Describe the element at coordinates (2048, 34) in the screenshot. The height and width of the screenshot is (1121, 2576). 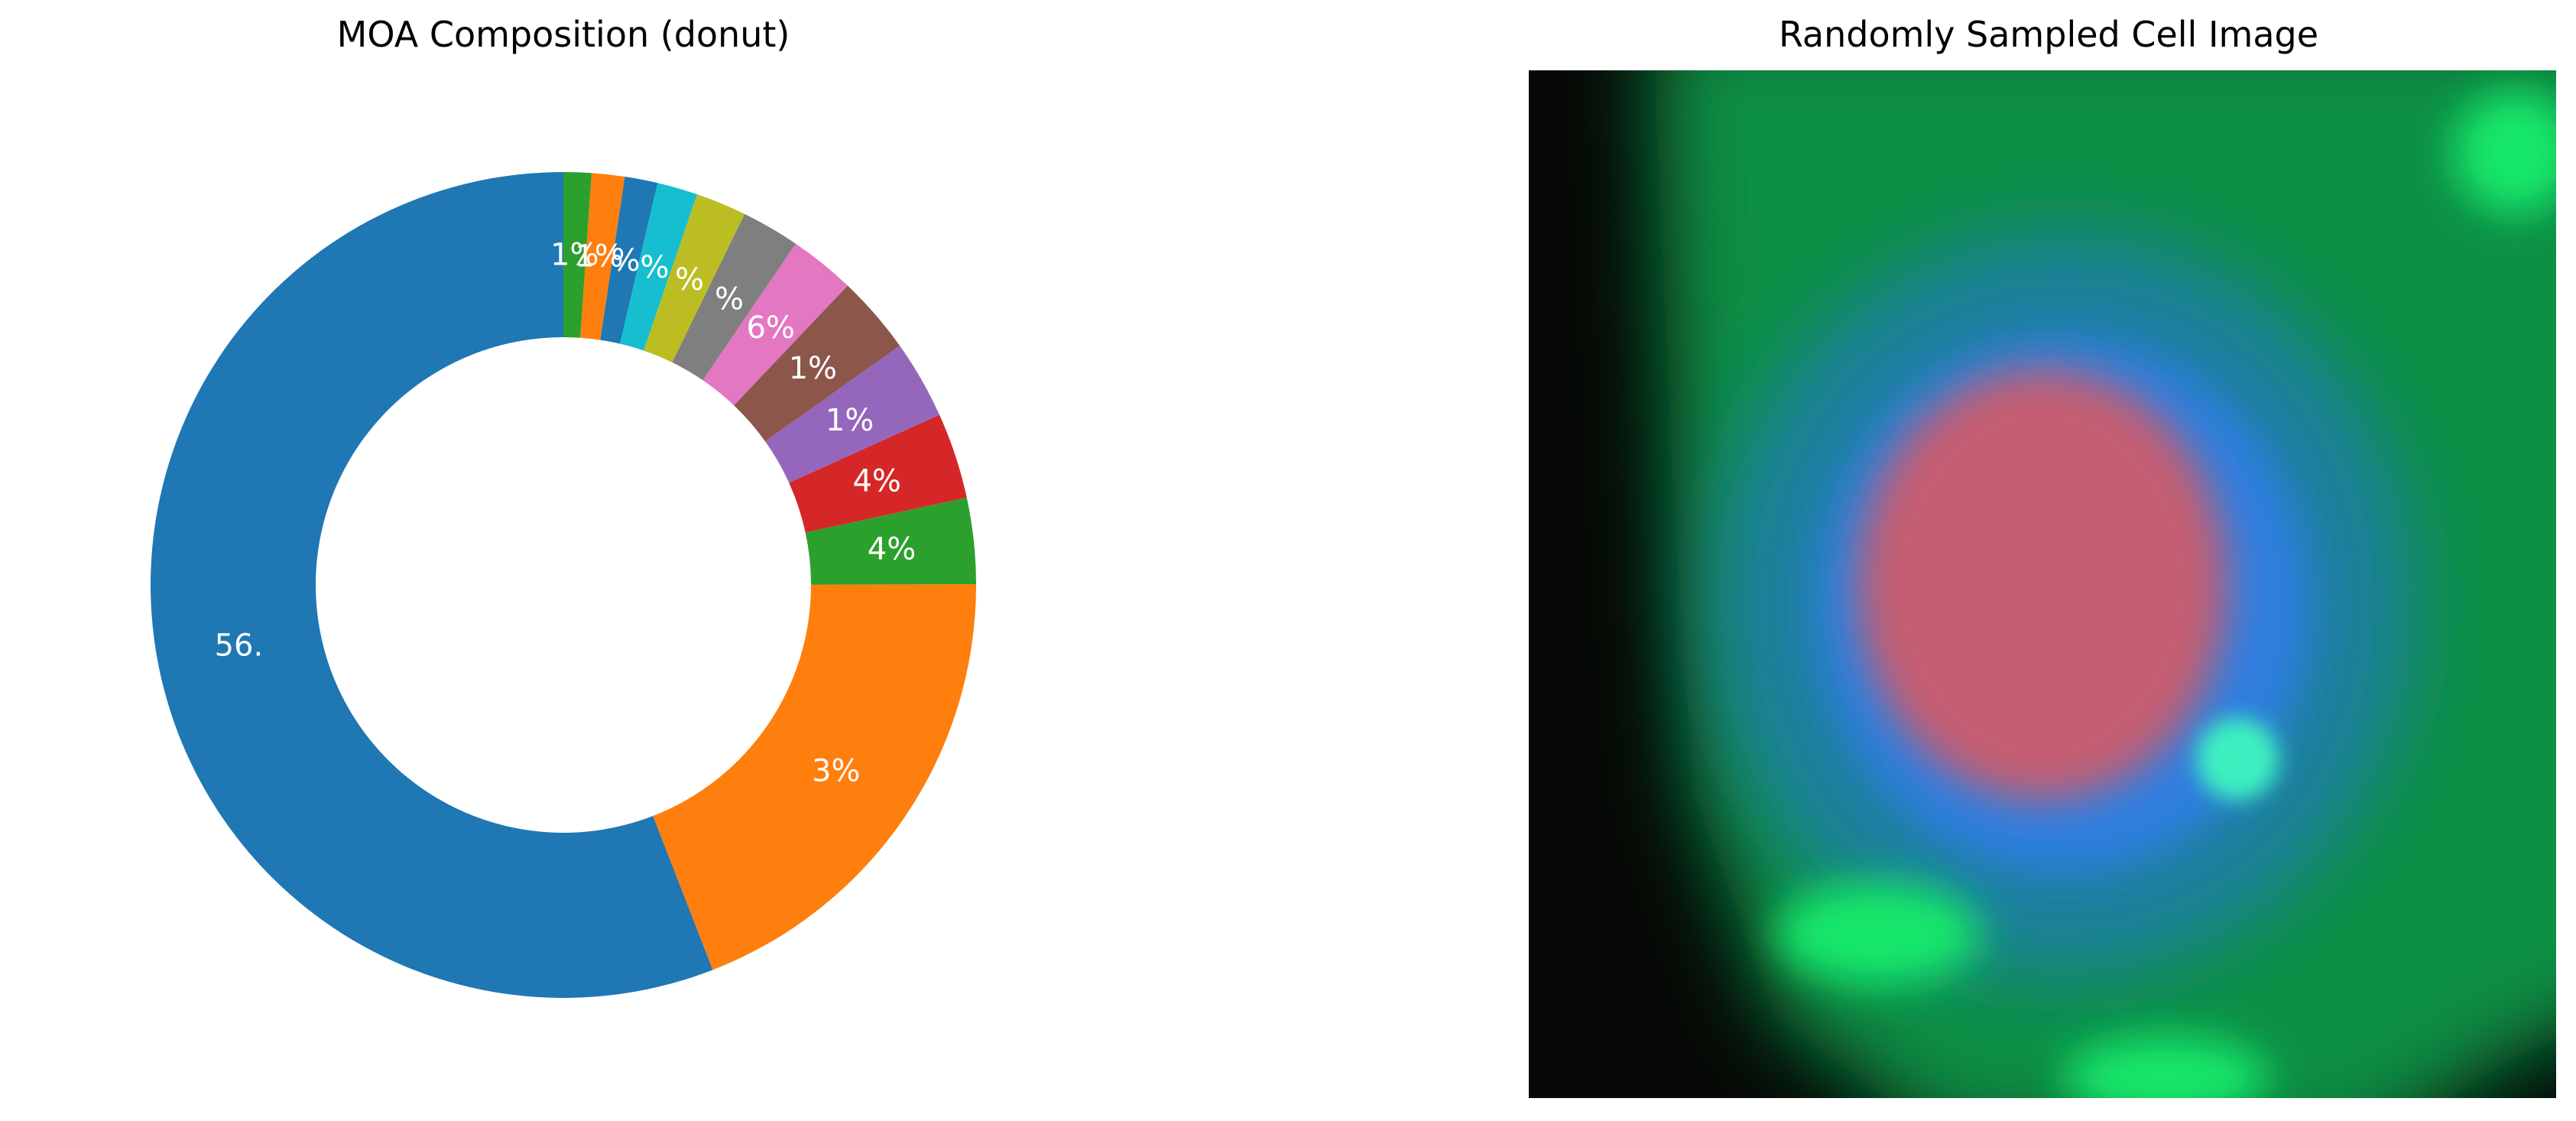
I see `cell-image-title: Randomly Sampled Cell Image` at that location.